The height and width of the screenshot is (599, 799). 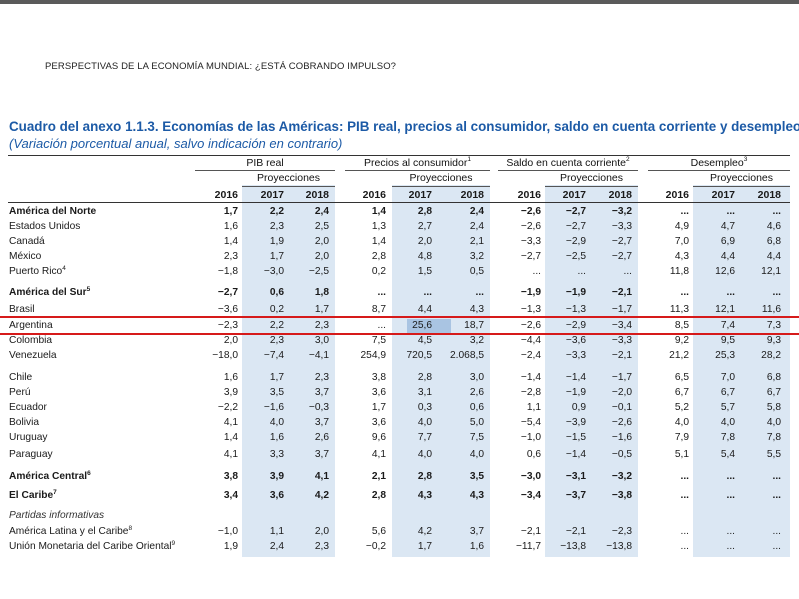 I want to click on table-cell: 2,0, so click(x=230, y=340).